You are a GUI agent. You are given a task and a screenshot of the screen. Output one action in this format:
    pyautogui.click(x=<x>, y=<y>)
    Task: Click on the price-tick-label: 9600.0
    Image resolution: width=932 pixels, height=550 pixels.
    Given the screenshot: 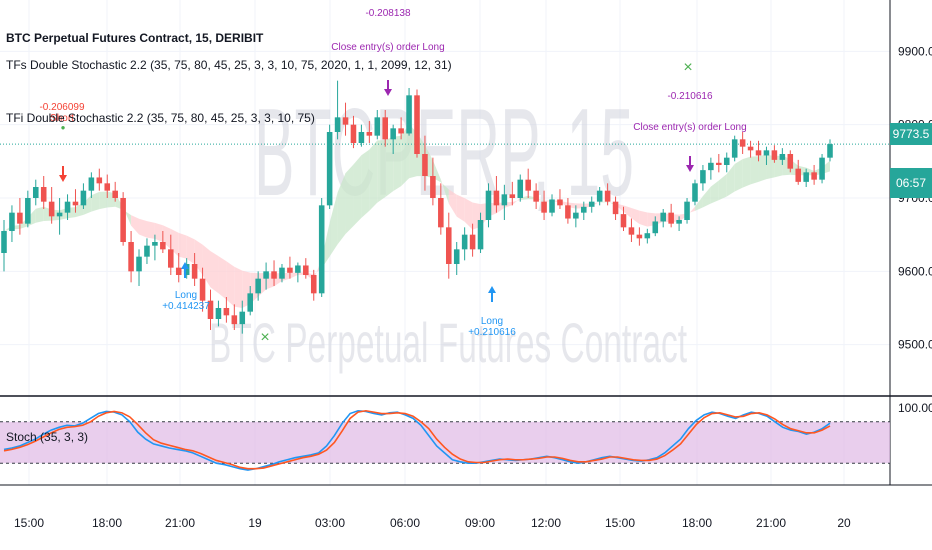 What is the action you would take?
    pyautogui.click(x=915, y=271)
    